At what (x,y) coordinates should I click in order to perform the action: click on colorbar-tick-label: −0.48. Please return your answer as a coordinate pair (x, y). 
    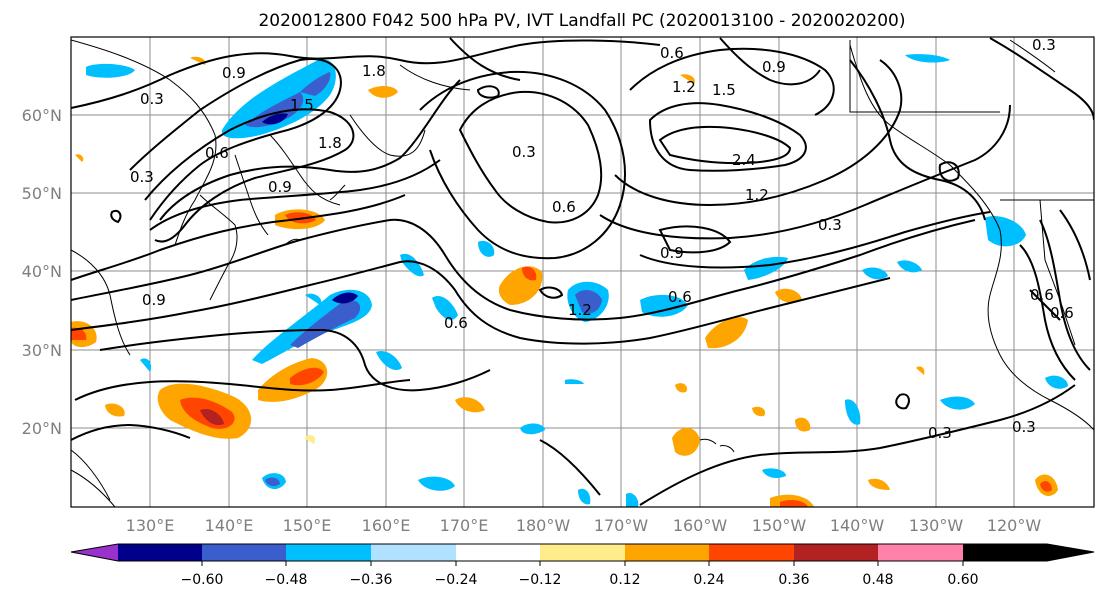
    Looking at the image, I should click on (286, 580).